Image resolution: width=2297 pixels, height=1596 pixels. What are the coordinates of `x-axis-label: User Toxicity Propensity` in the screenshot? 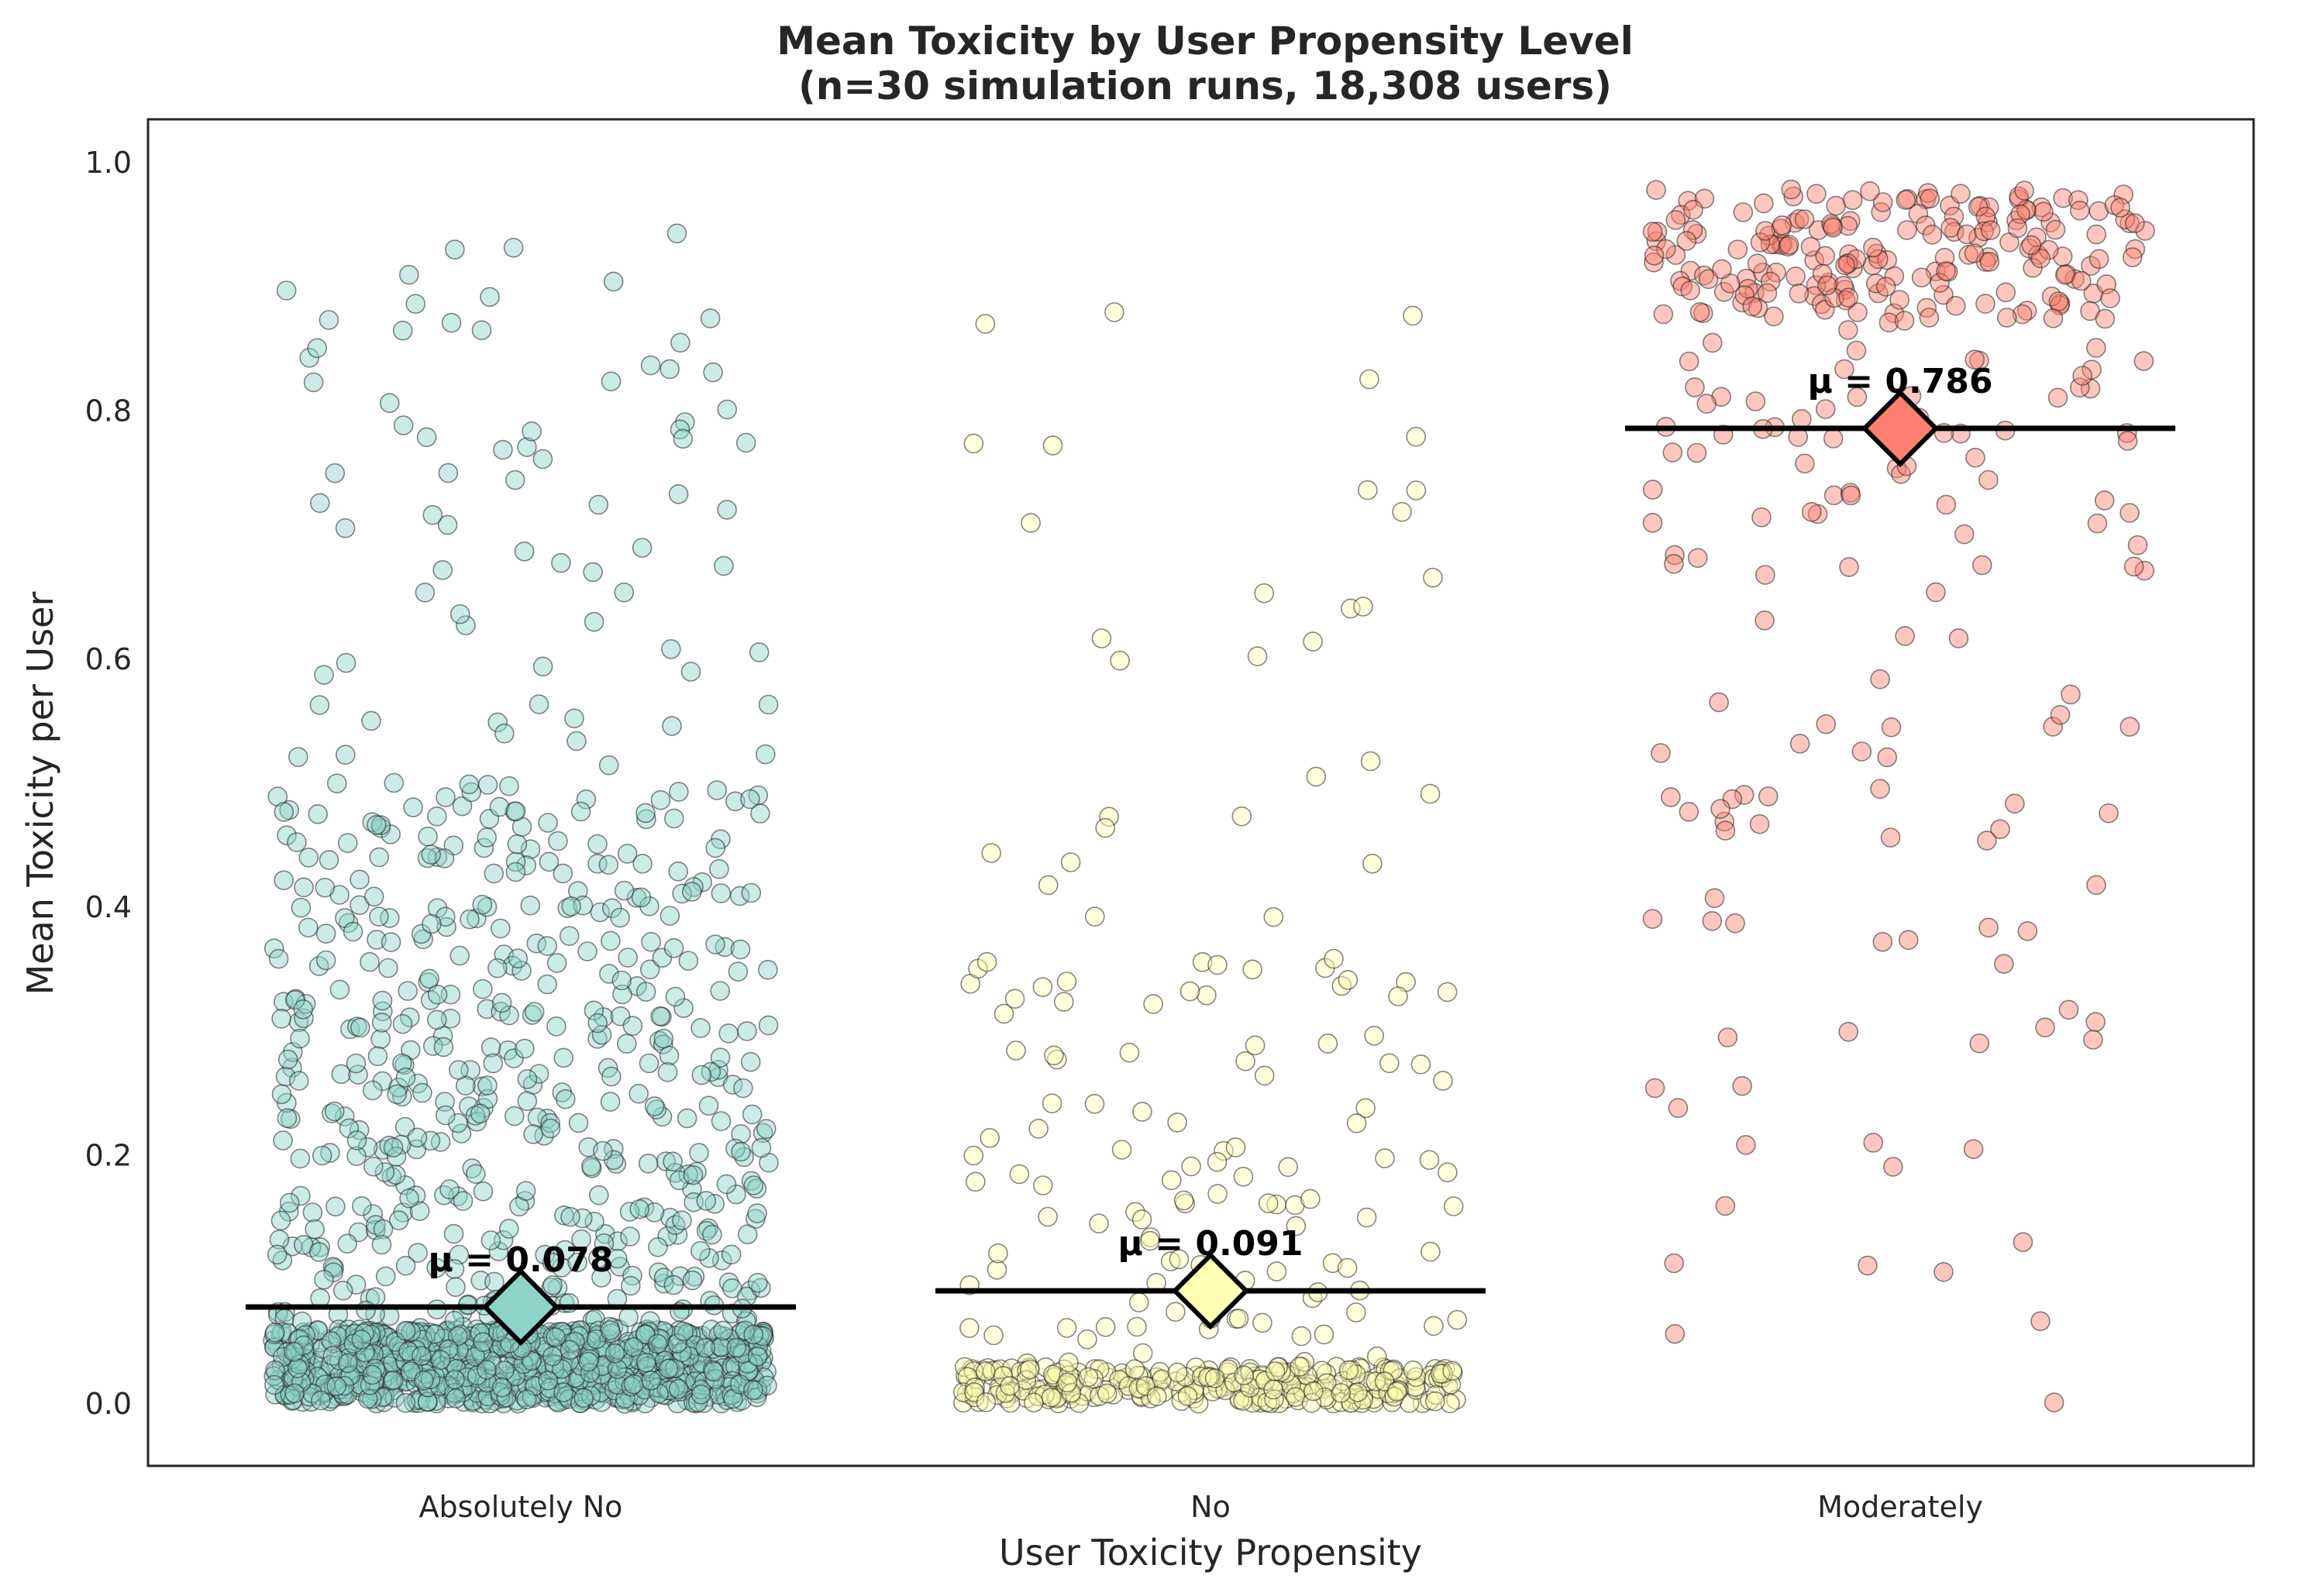 It's located at (1210, 1553).